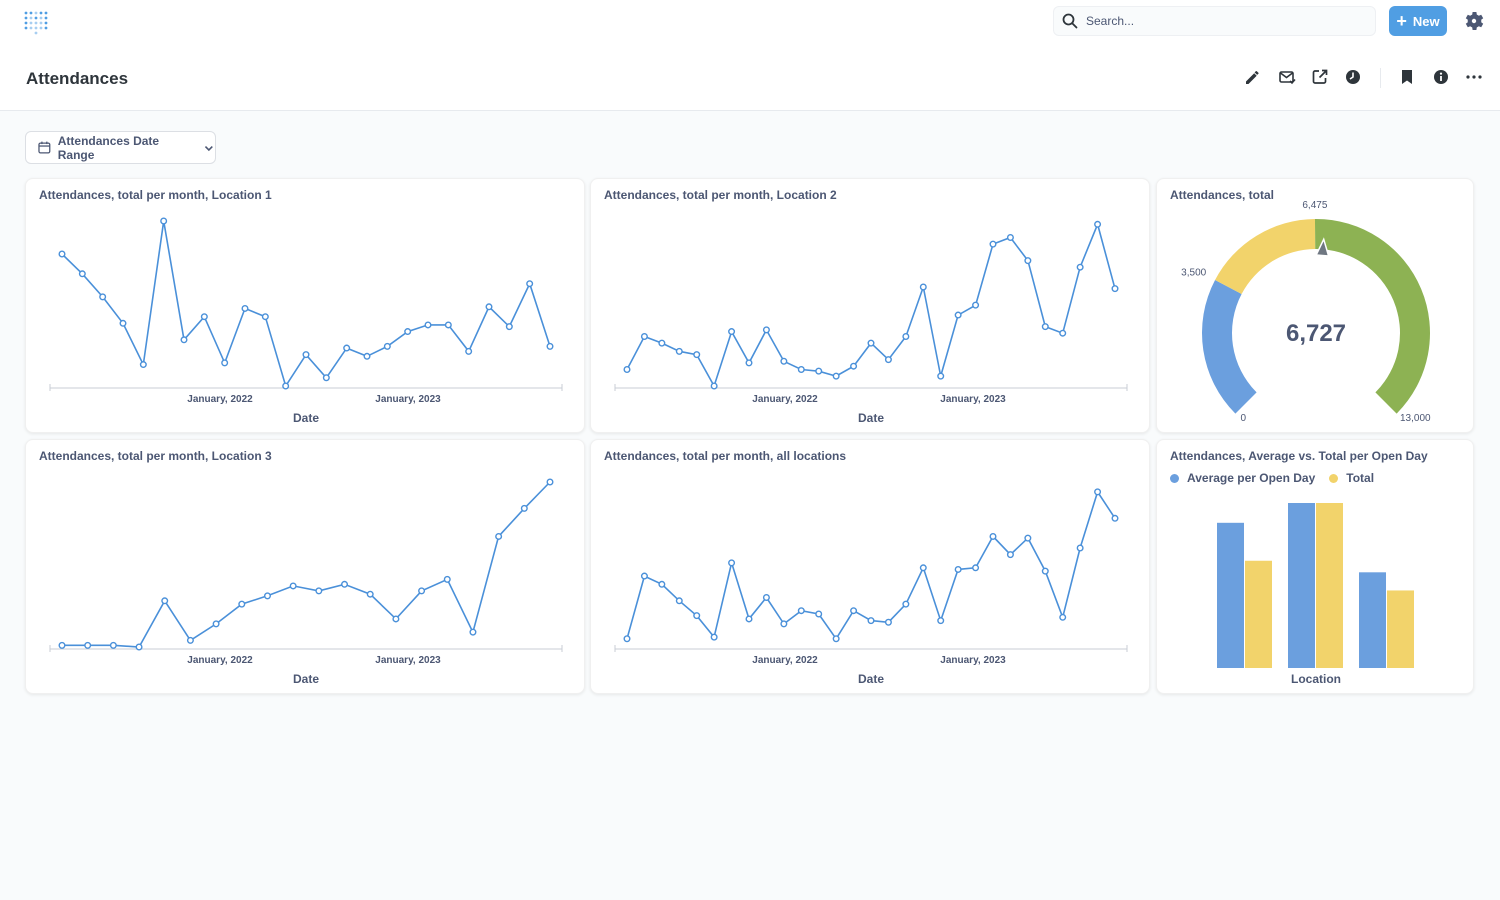  Describe the element at coordinates (1287, 77) in the screenshot. I see `subscription-icon` at that location.